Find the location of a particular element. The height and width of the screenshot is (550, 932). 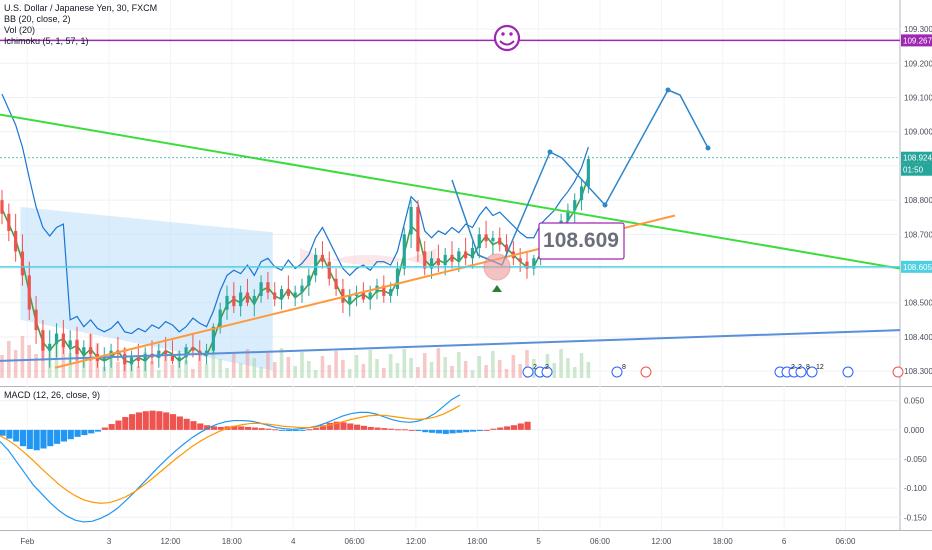

price-badge-text: 108.924 is located at coordinates (917, 158).